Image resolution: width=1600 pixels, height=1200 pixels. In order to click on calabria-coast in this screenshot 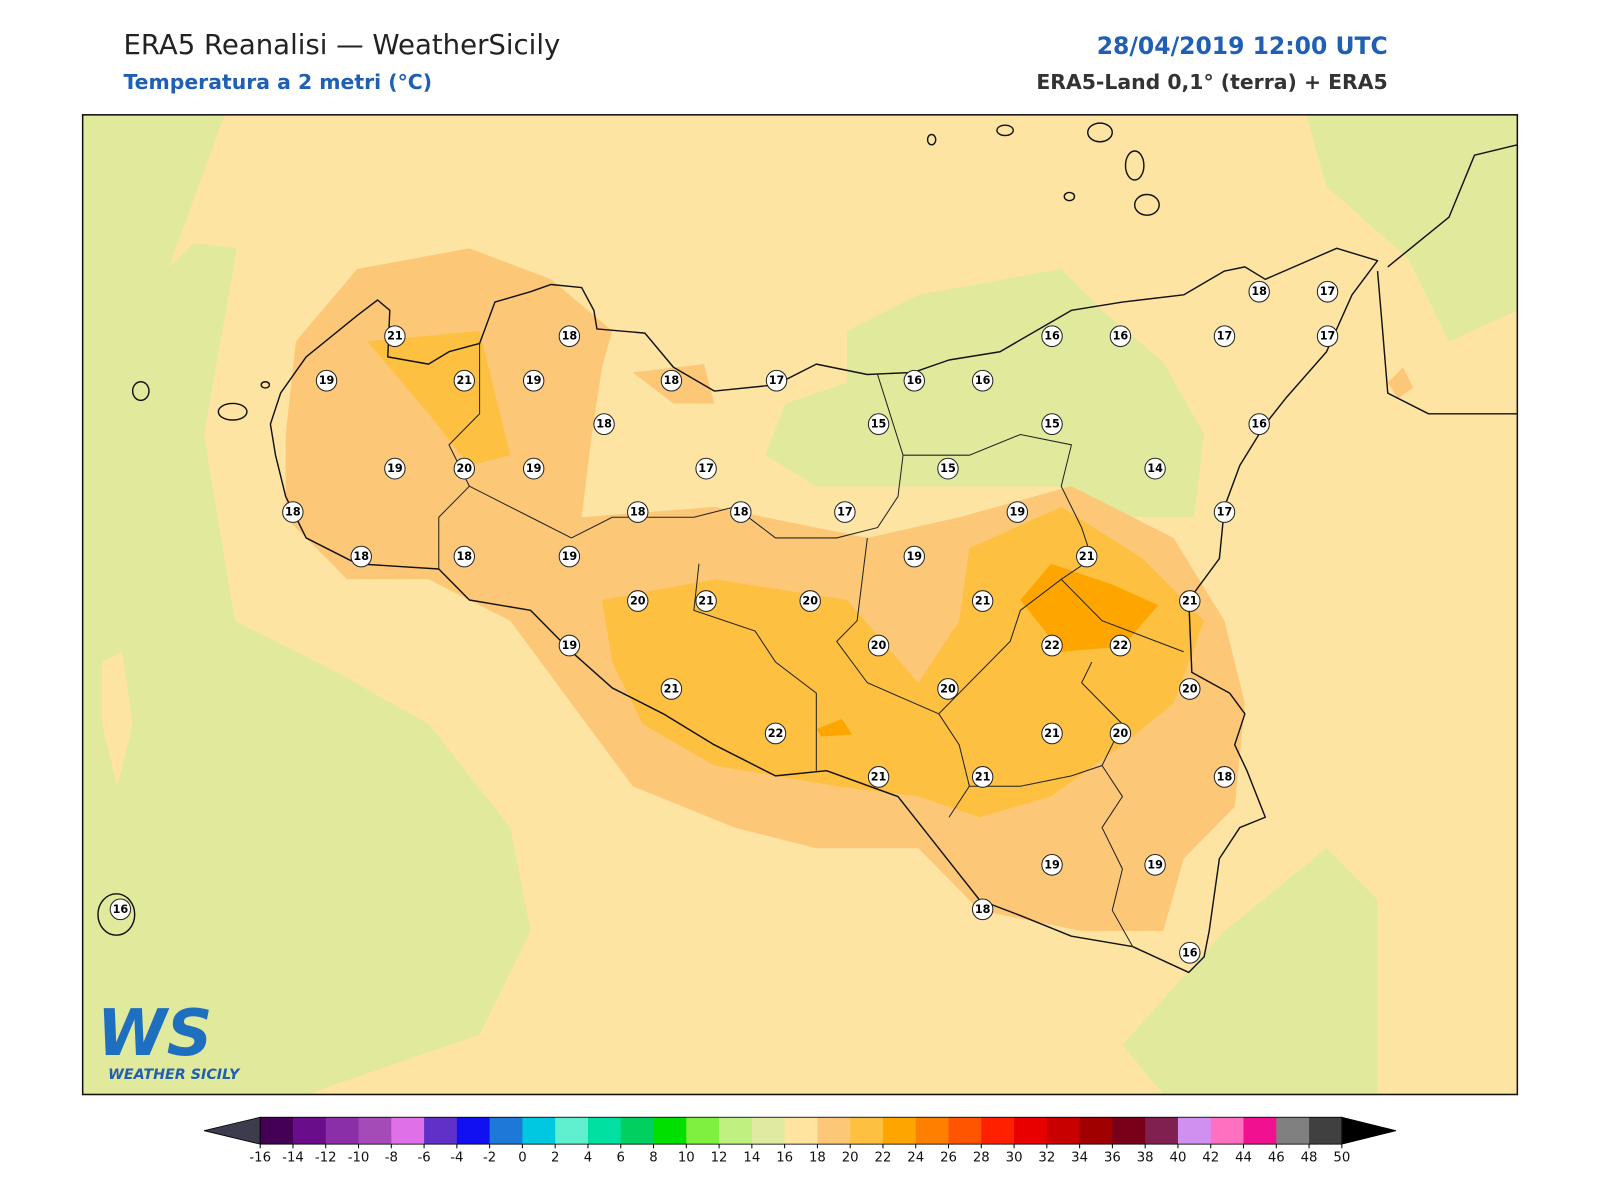, I will do `click(1447, 279)`.